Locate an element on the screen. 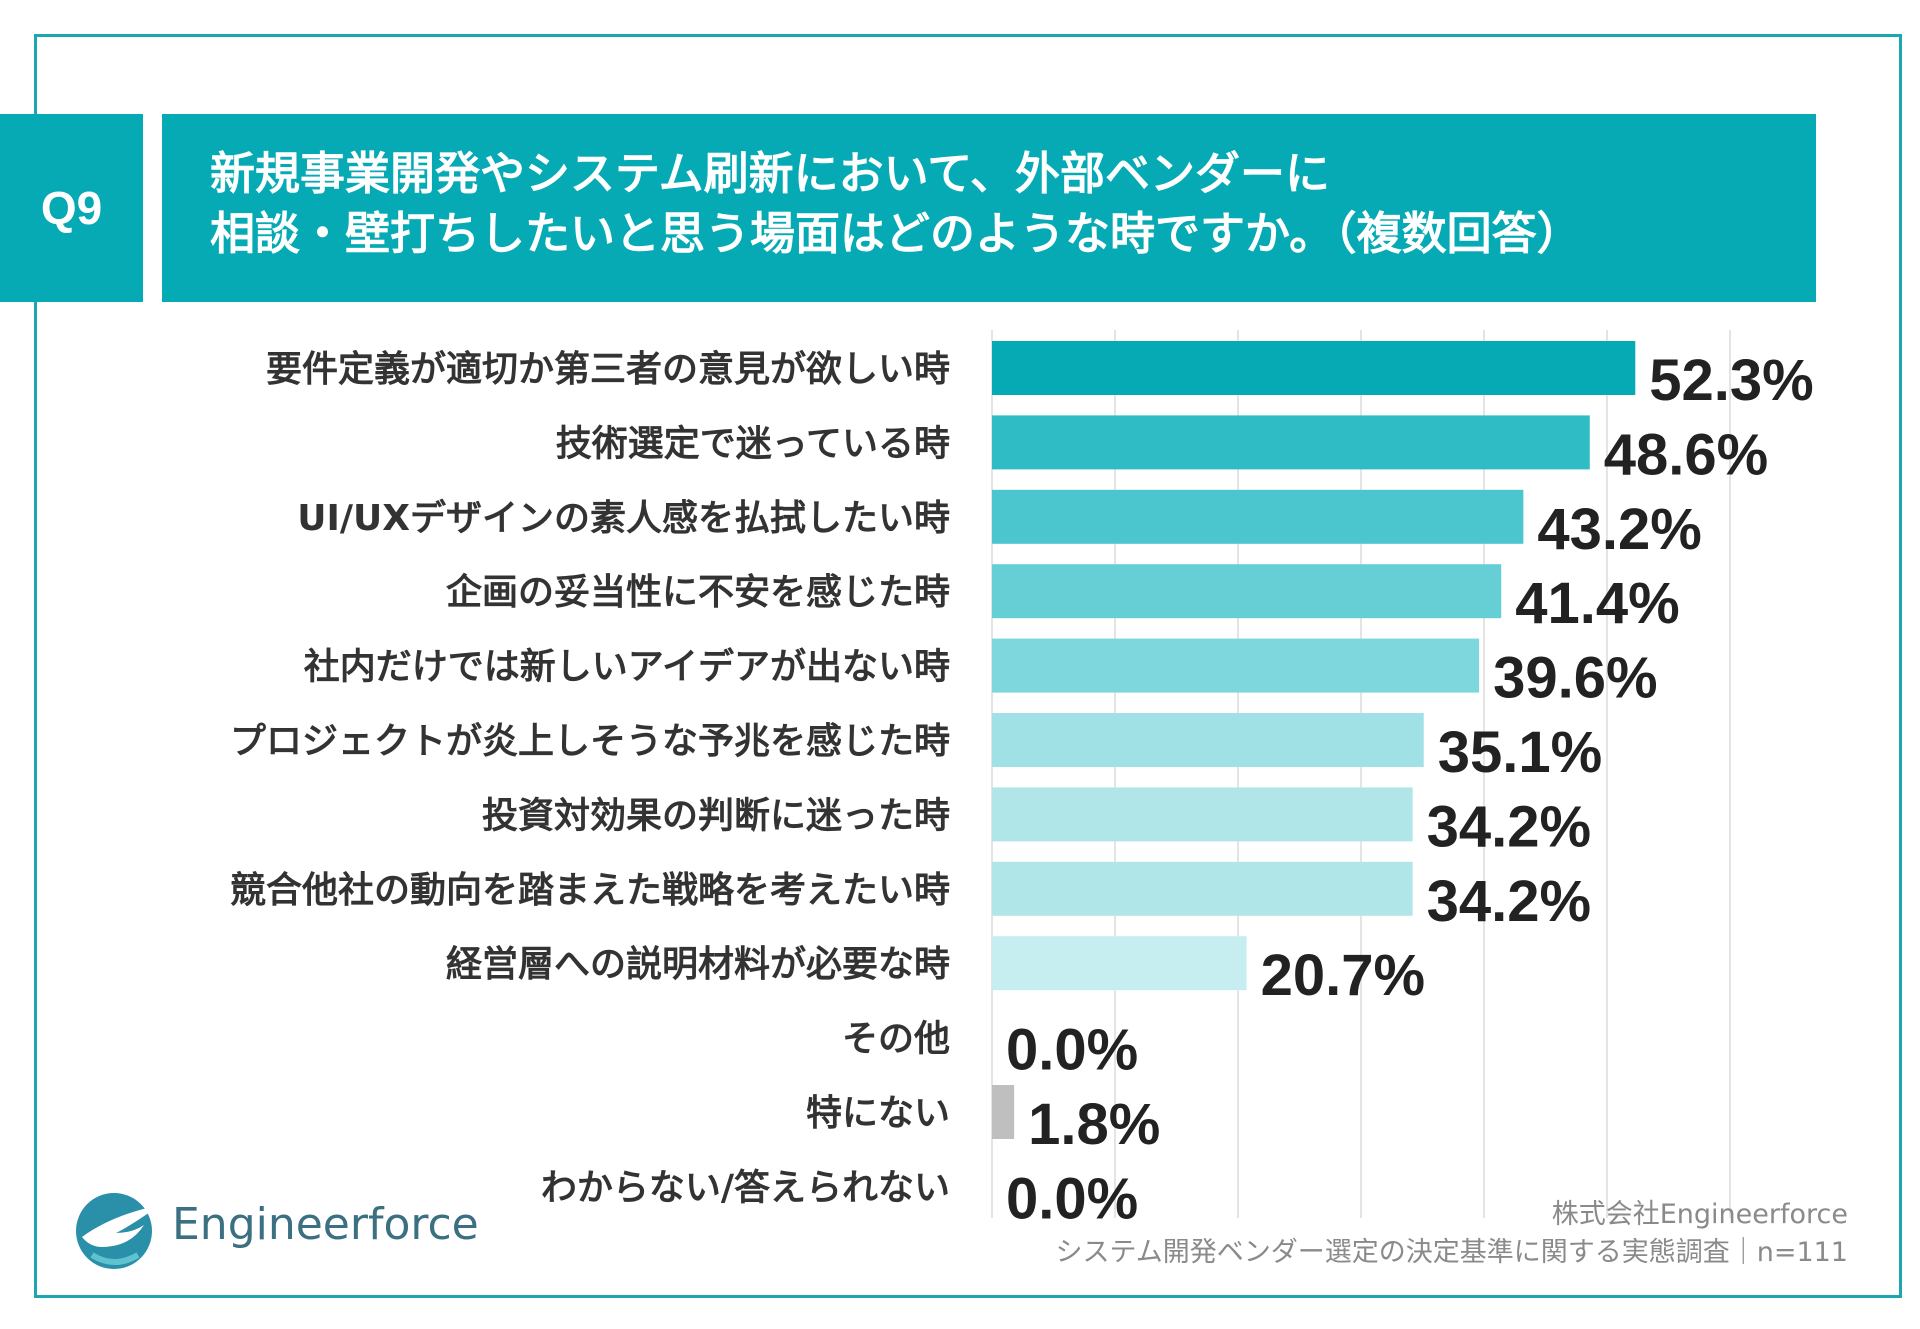 The width and height of the screenshot is (1920, 1329). engineerforce-logo: Engineerforce is located at coordinates (275, 1230).